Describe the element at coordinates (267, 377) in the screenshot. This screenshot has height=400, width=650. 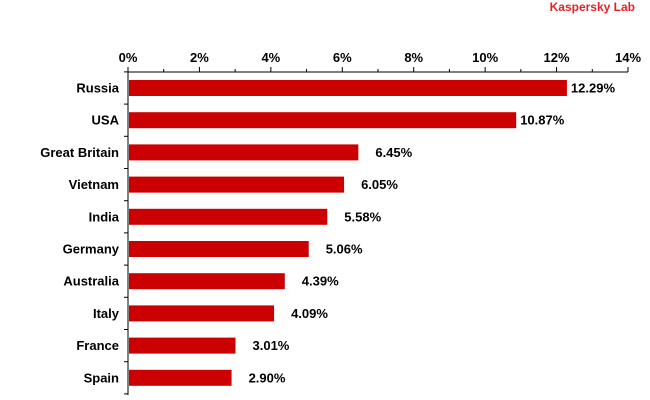
I see `value-label: 2.90%` at that location.